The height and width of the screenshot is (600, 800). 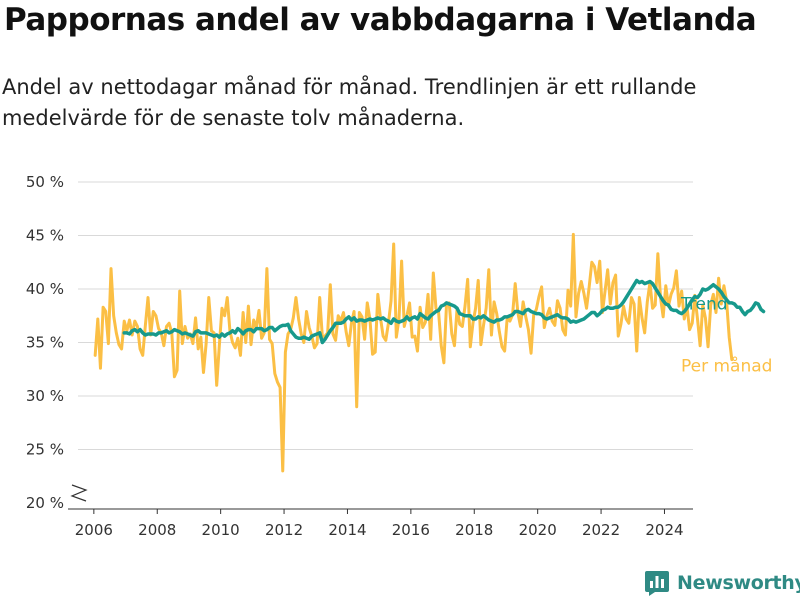 What do you see at coordinates (45, 450) in the screenshot?
I see `y-tick-label: 25 %` at bounding box center [45, 450].